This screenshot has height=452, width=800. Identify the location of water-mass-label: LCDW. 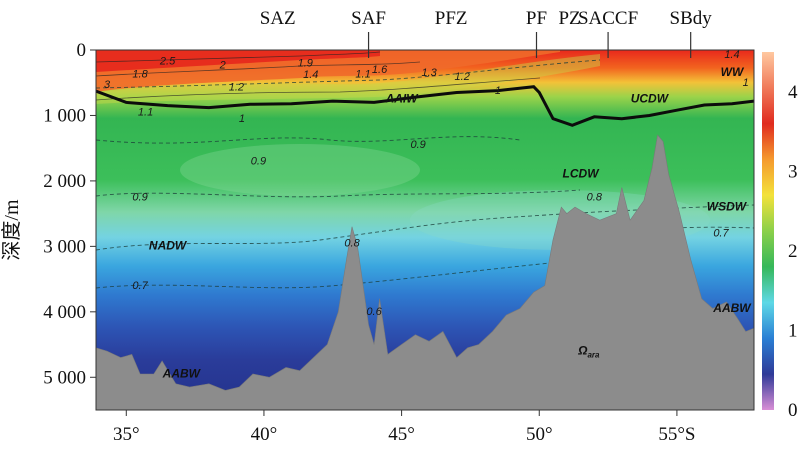
(582, 174).